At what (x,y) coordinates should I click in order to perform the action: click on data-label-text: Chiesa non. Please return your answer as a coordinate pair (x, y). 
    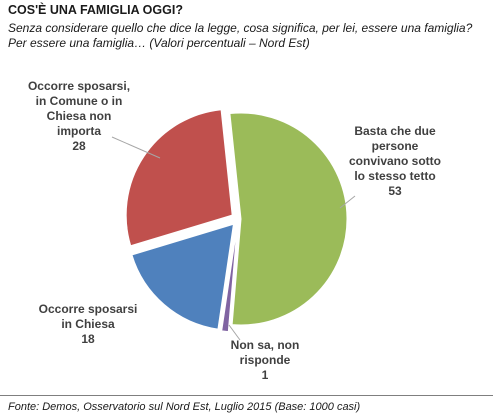
    Looking at the image, I should click on (79, 116).